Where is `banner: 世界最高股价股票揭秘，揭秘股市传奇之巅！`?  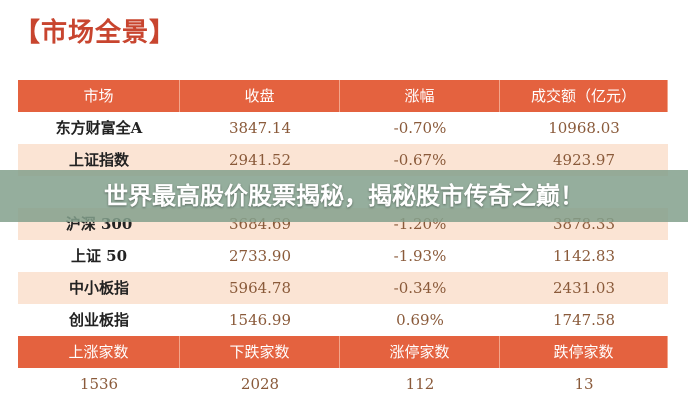
banner: 世界最高股价股票揭秘，揭秘股市传奇之巅！ is located at coordinates (344, 196).